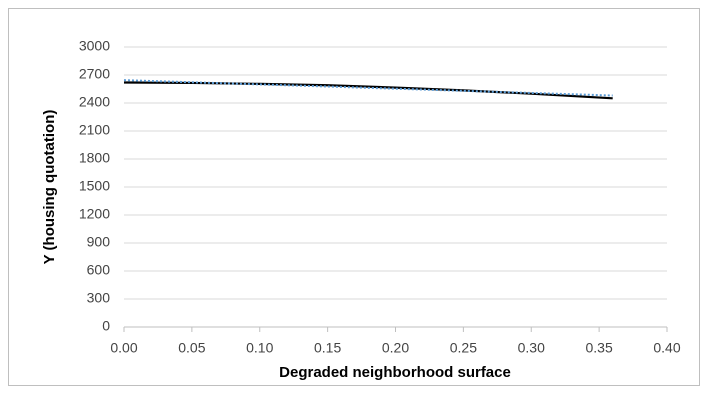 The height and width of the screenshot is (400, 708). I want to click on x-tick-label: 0.25, so click(463, 348).